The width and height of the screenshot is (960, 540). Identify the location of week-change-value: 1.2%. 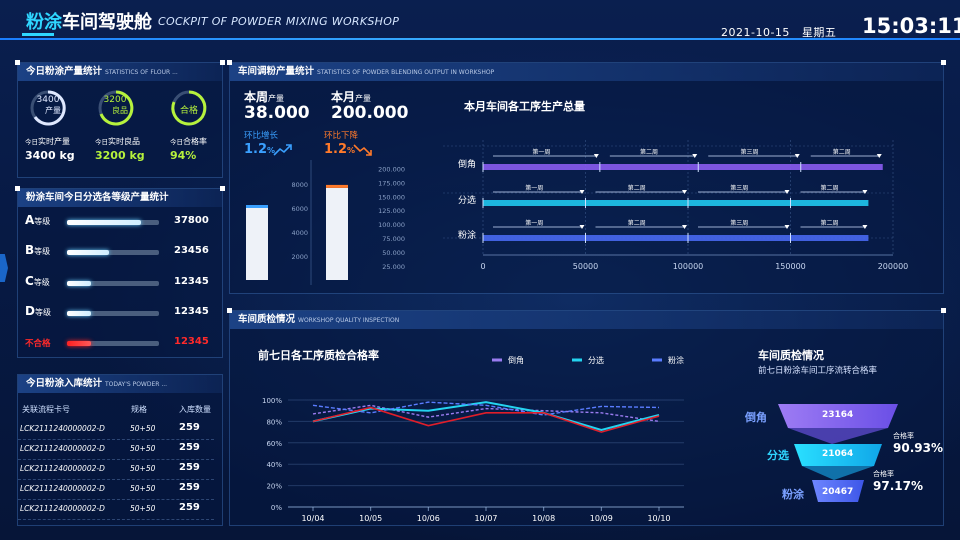
(260, 149).